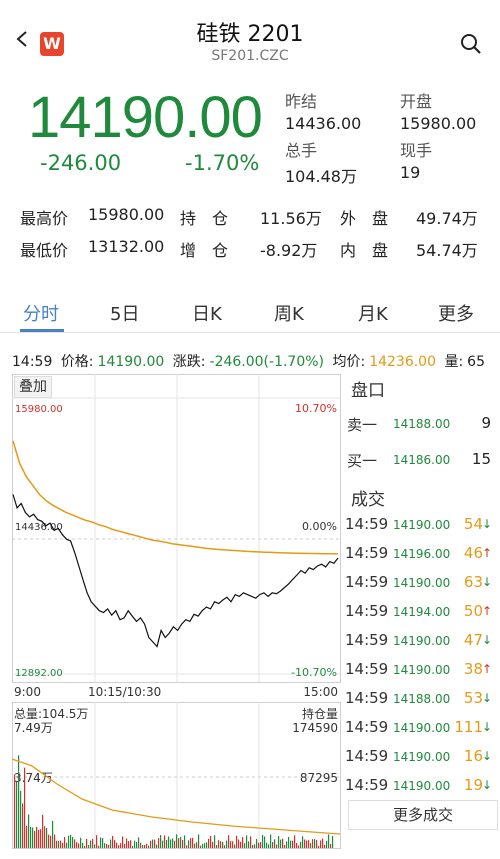  I want to click on bid-price: 14186.00, so click(422, 460).